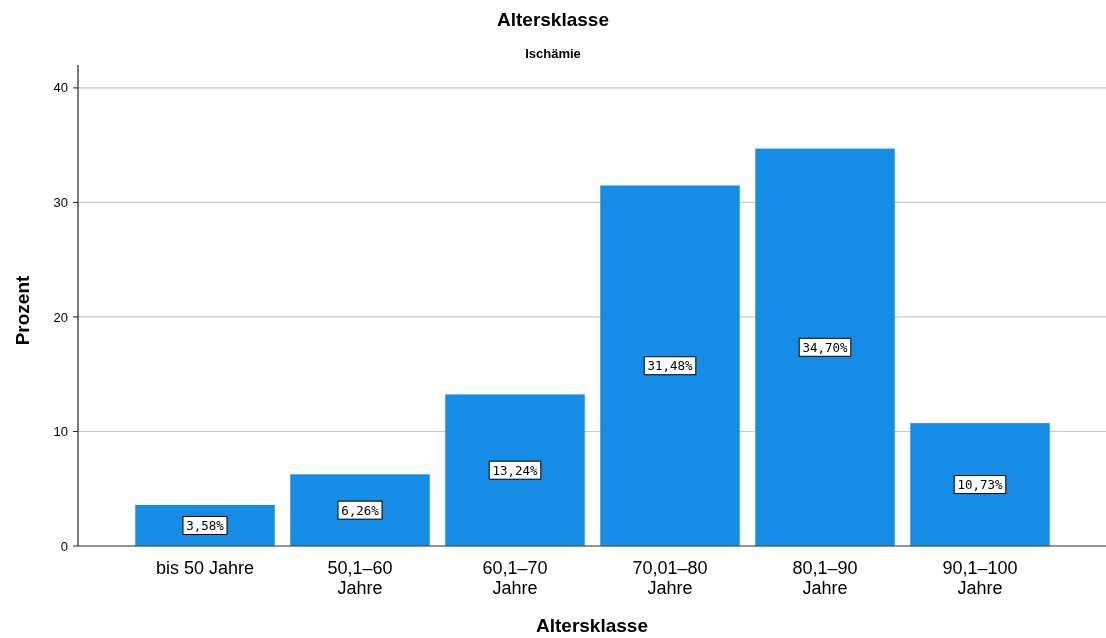 Image resolution: width=1106 pixels, height=638 pixels. I want to click on y-tick-label: 10, so click(60, 432).